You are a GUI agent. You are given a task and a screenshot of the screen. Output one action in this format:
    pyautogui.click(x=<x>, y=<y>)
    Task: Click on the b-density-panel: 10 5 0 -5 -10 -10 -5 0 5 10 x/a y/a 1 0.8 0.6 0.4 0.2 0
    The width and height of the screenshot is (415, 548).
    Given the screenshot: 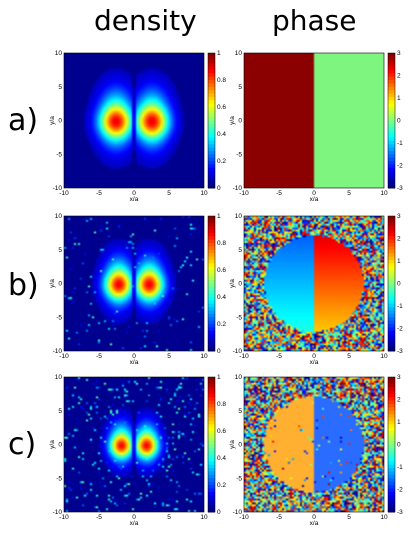 What is the action you would take?
    pyautogui.click(x=138, y=293)
    